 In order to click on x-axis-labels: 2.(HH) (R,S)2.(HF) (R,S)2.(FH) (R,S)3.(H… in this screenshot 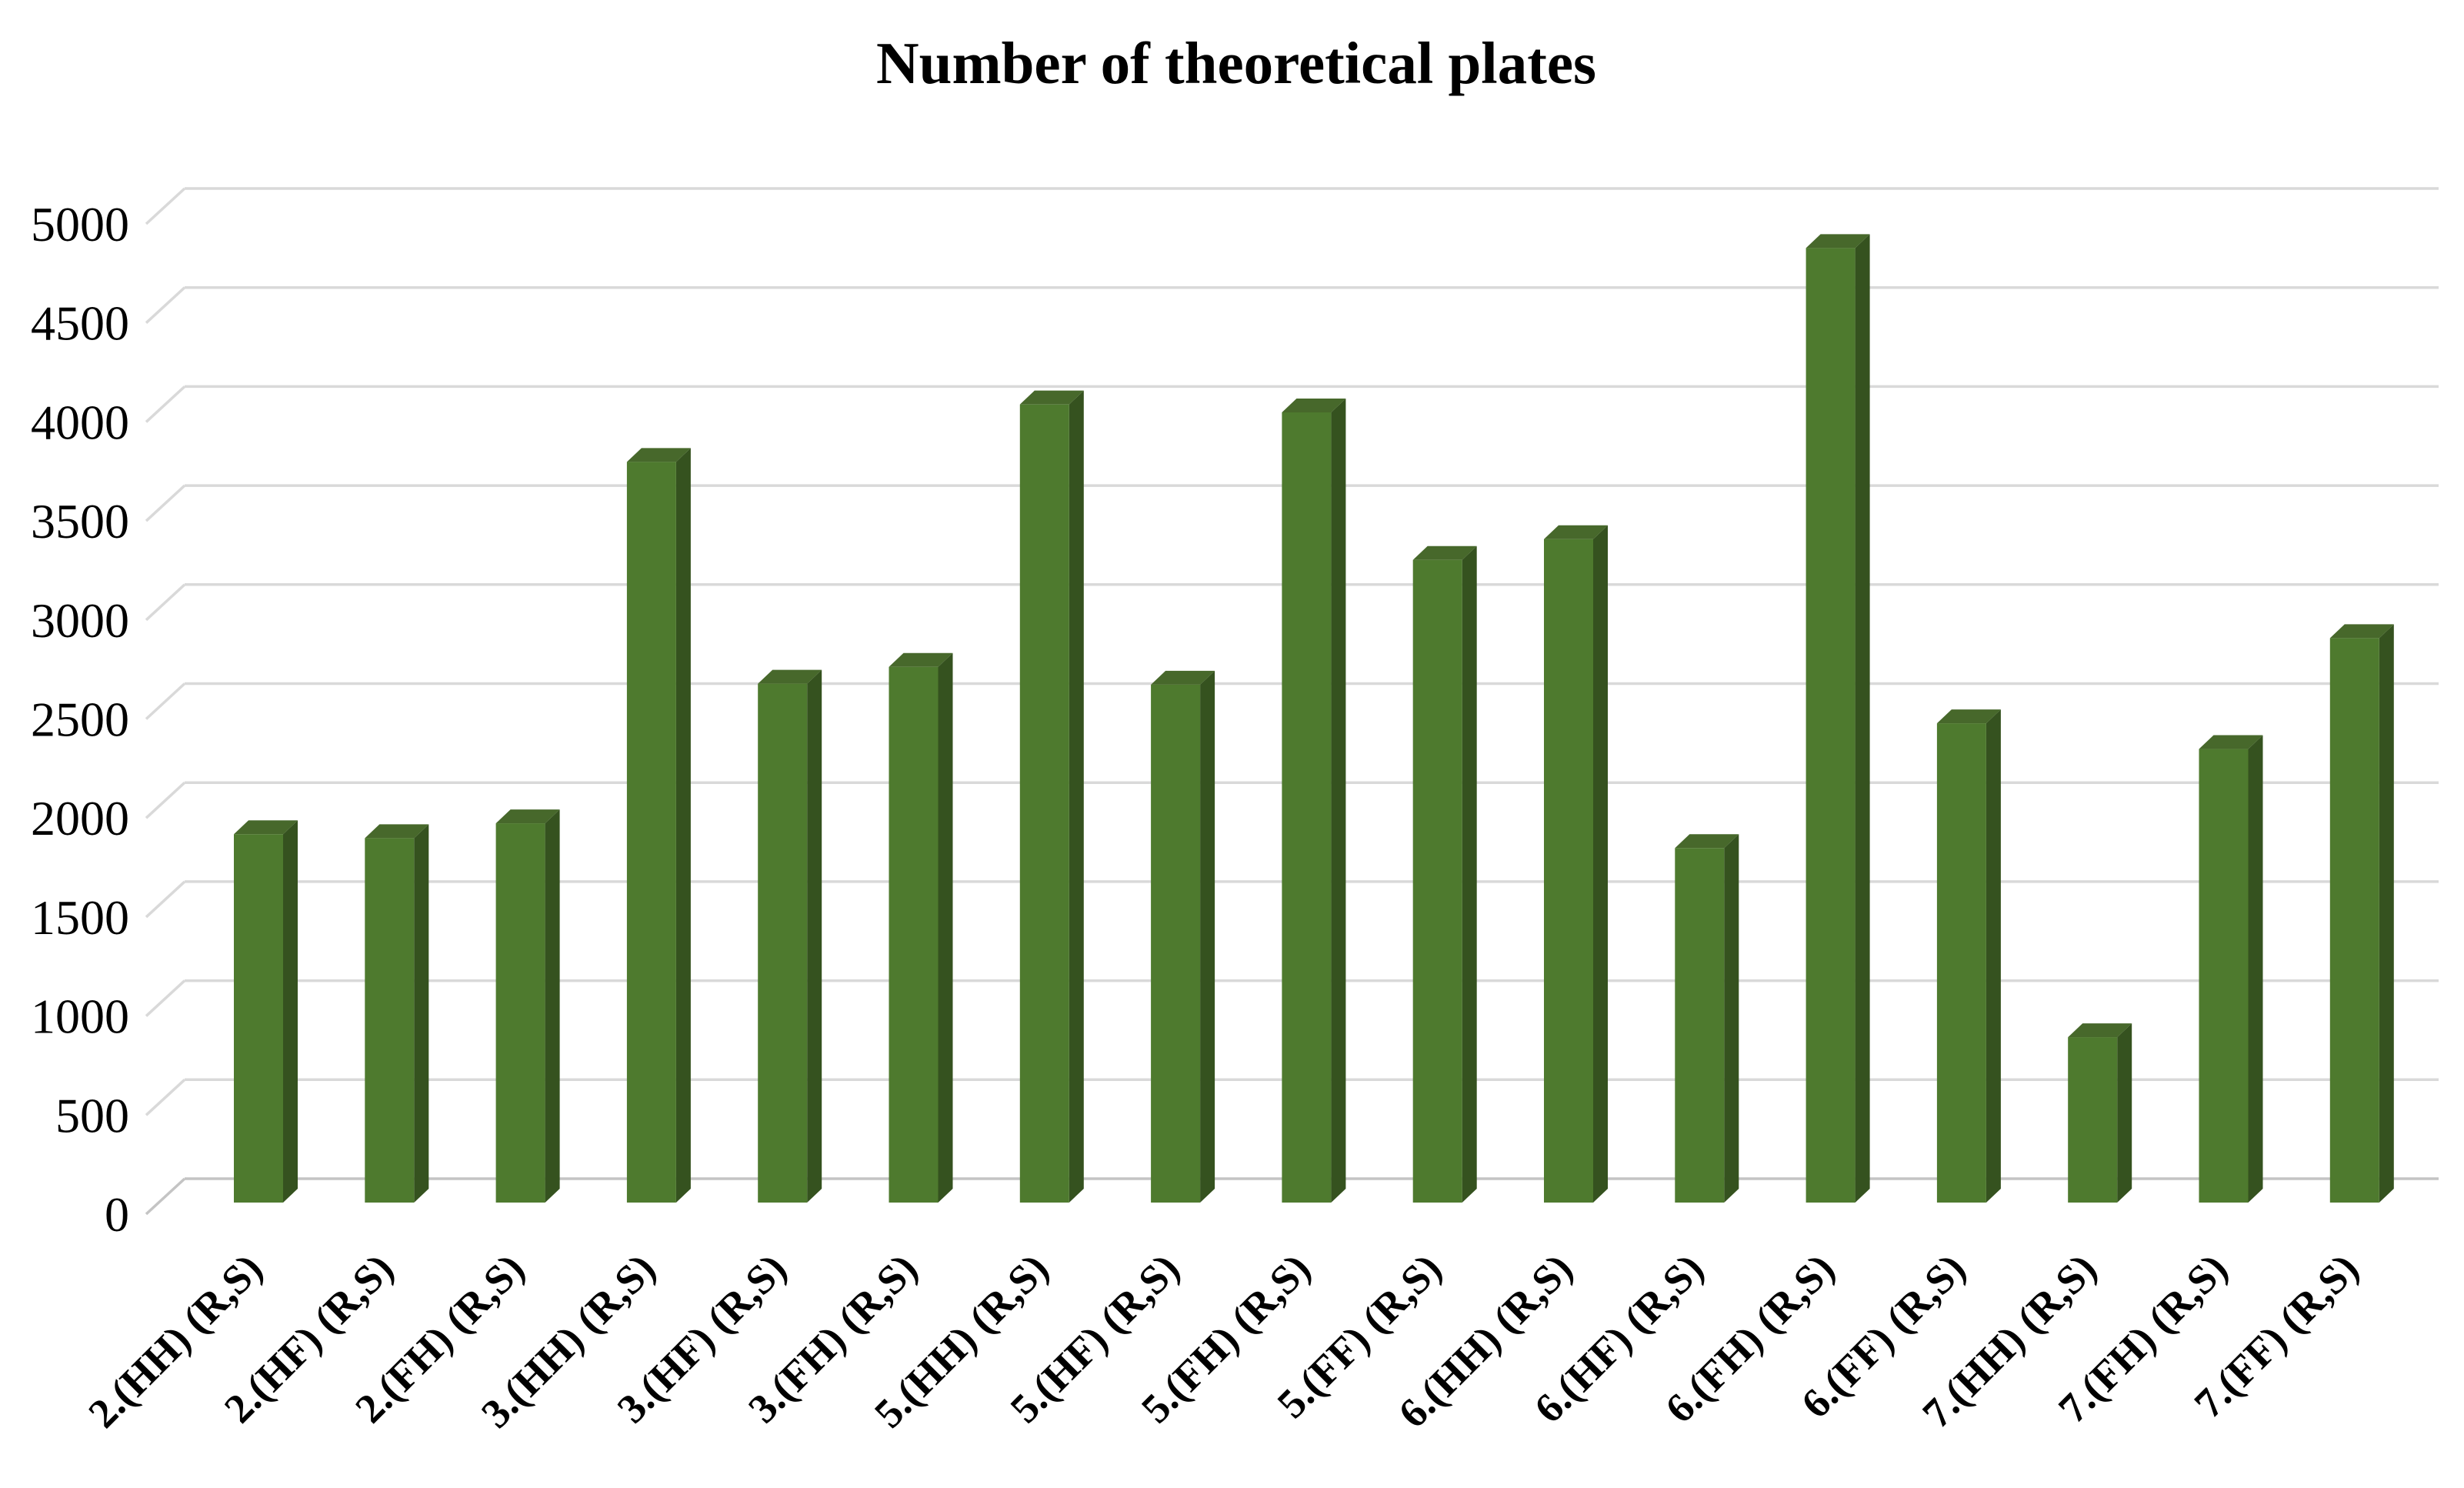, I will do `click(1223, 1341)`.